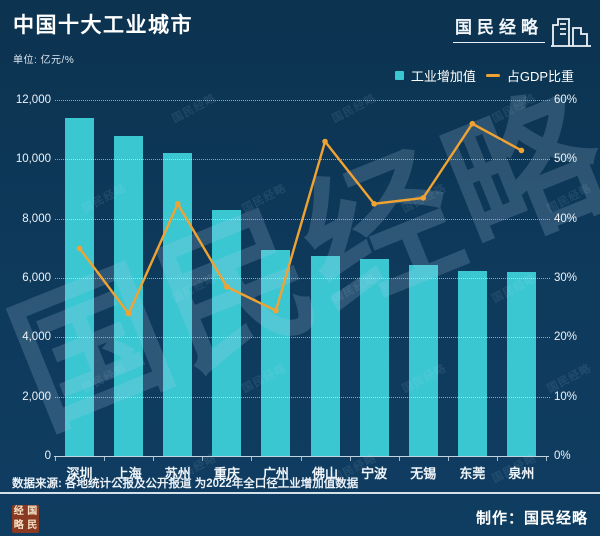 This screenshot has width=600, height=536. Describe the element at coordinates (185, 484) in the screenshot. I see `data-source-note: 数据来源: 各地统计公报及公开报道 为2022年全口径工业增加值数据` at that location.